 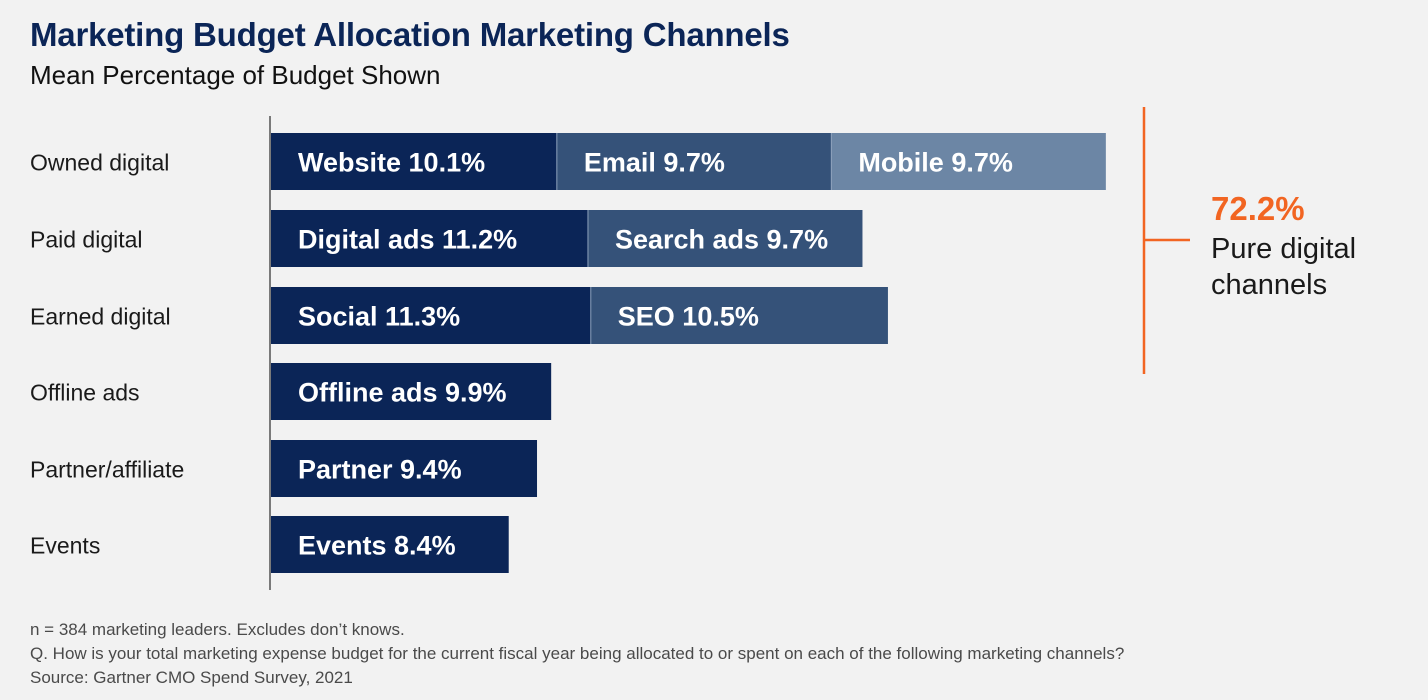 What do you see at coordinates (86, 240) in the screenshot?
I see `category-label: Paid digital` at bounding box center [86, 240].